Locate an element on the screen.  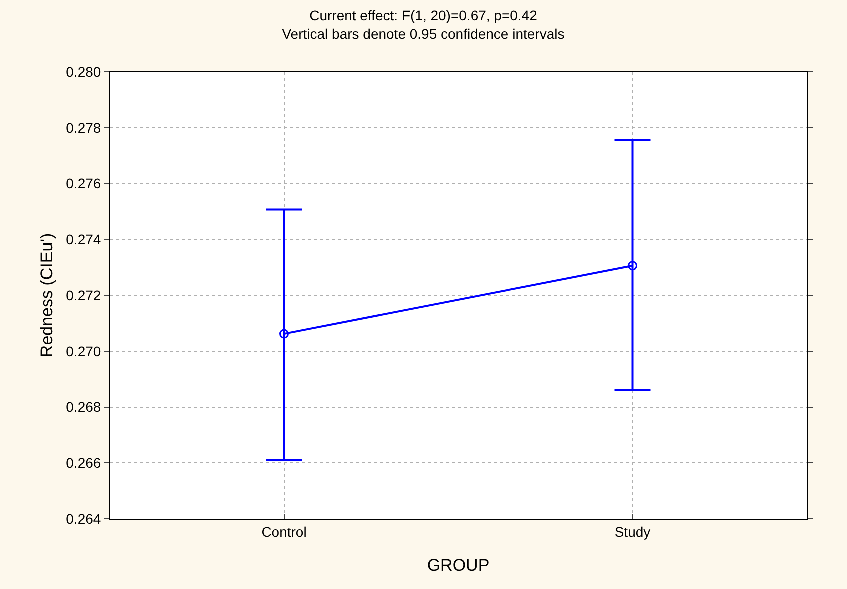
chart-title: Current effect: F(1, 20)=0.67, p=0.42 is located at coordinates (424, 16).